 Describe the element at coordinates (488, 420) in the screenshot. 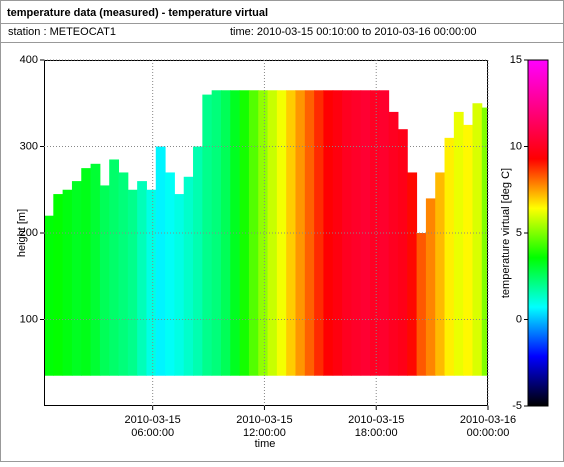

I see `x-tick-label: 2010-03-16` at that location.